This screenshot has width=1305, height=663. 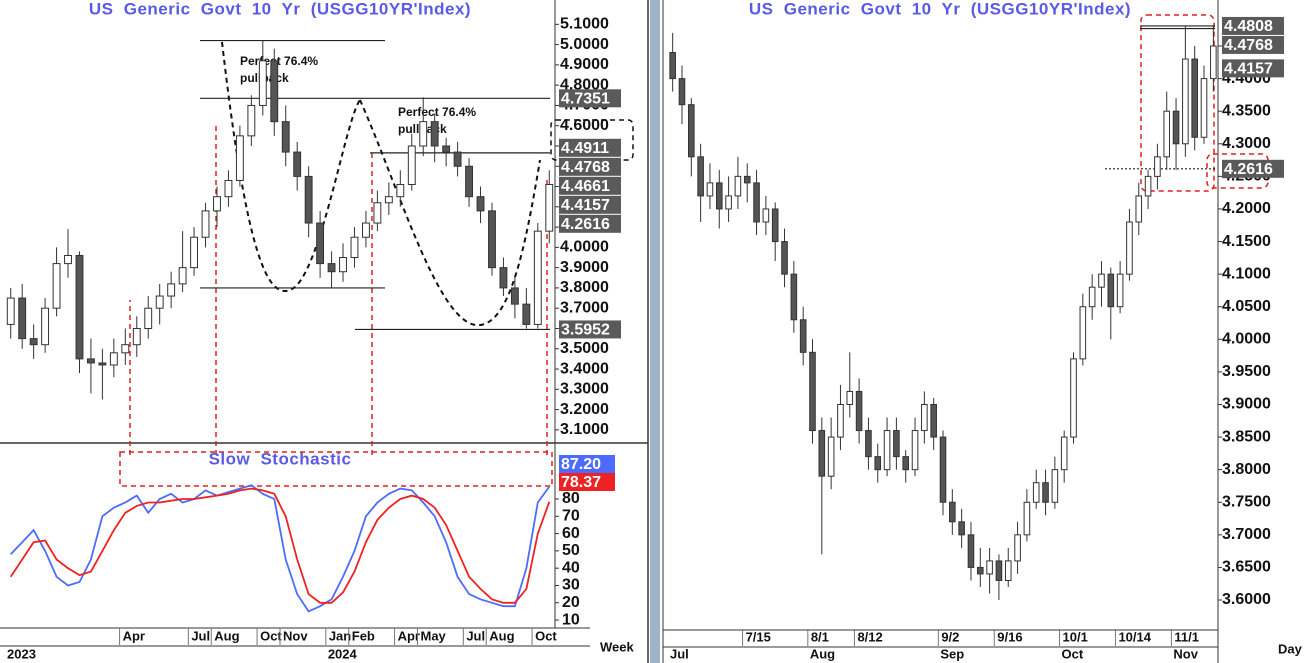 What do you see at coordinates (584, 389) in the screenshot?
I see `y-tick-label: 3.3000` at bounding box center [584, 389].